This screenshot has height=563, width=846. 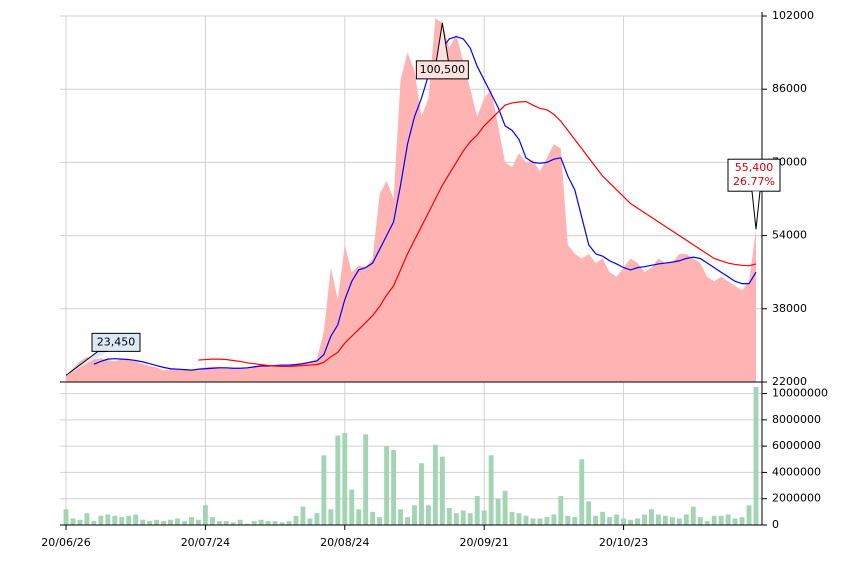 What do you see at coordinates (789, 235) in the screenshot?
I see `y-tick-label: 54000` at bounding box center [789, 235].